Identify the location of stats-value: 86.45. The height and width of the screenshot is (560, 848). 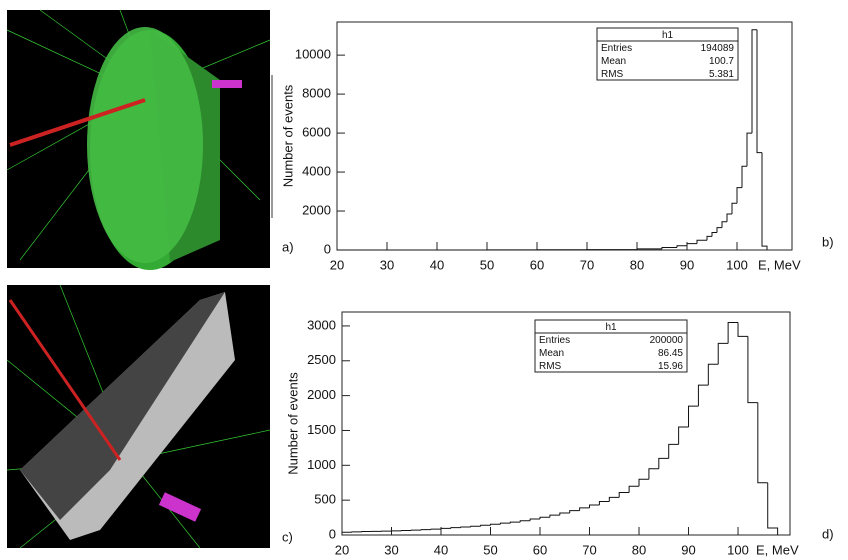
(670, 353).